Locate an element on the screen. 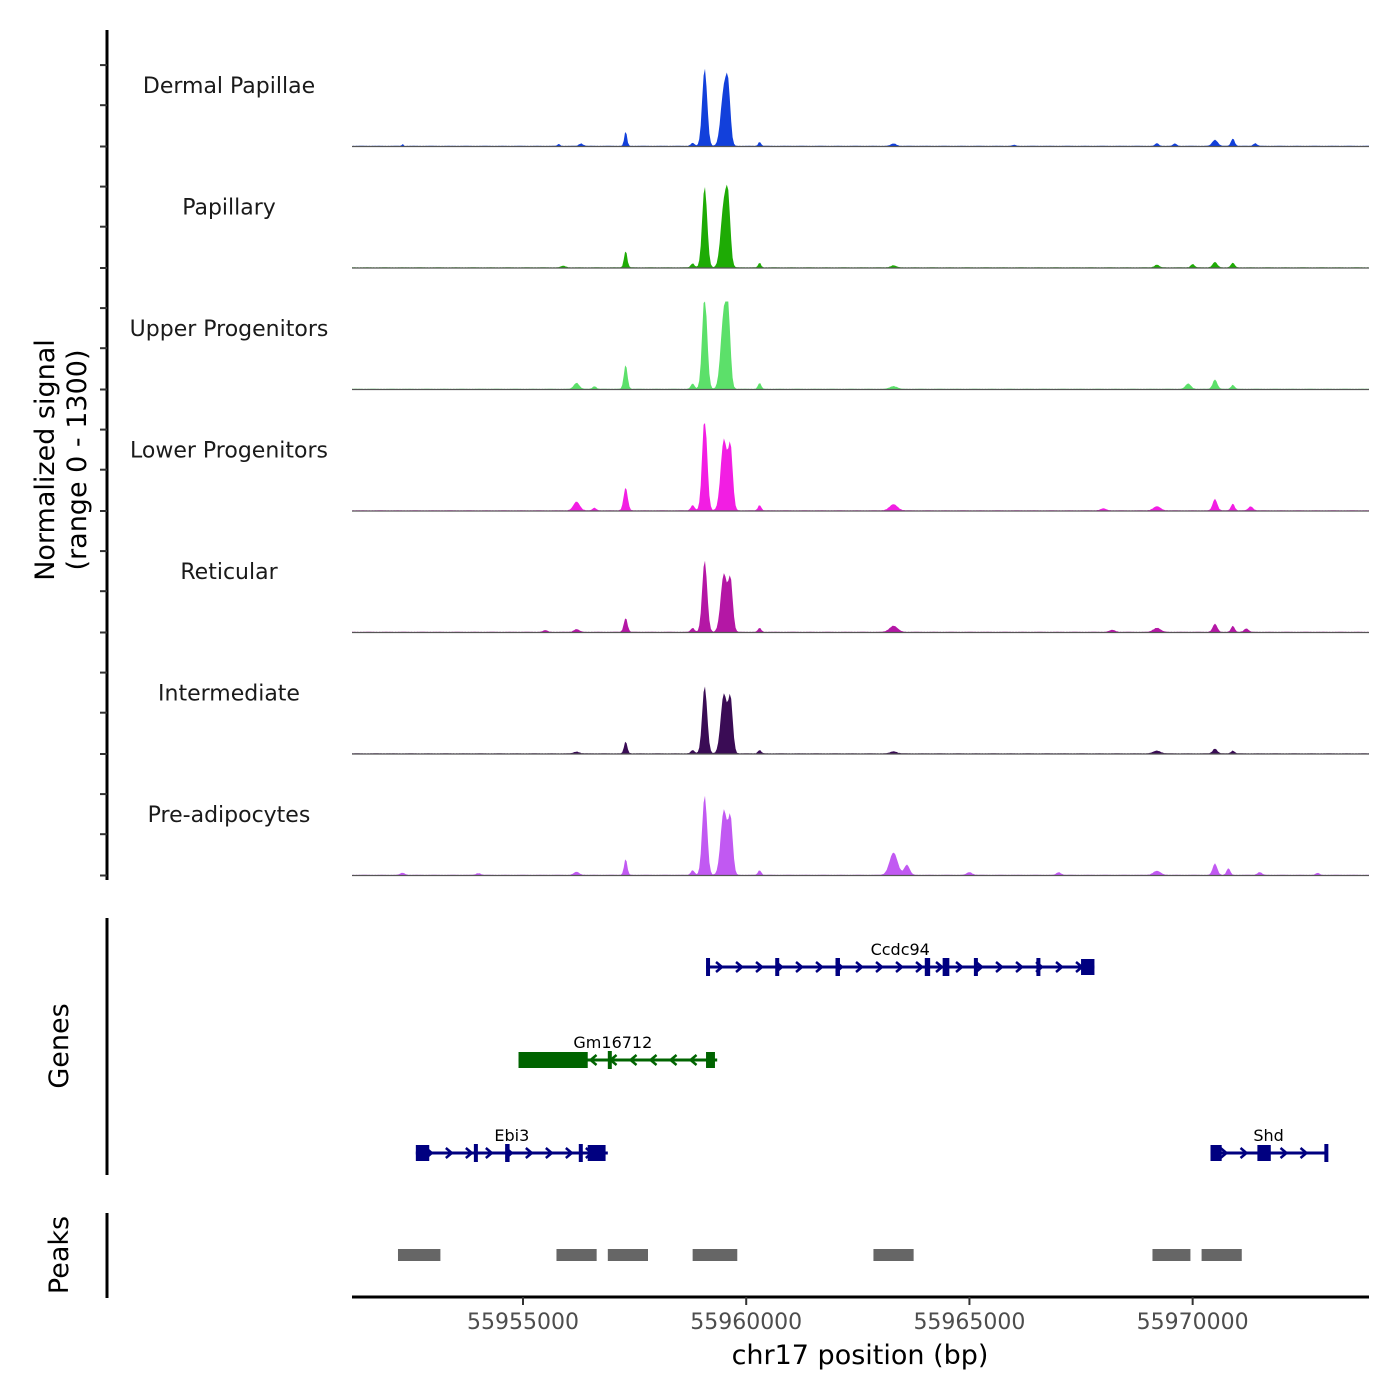  signal-track-upper-progenitors: Upper Progenitors is located at coordinates (749, 346).